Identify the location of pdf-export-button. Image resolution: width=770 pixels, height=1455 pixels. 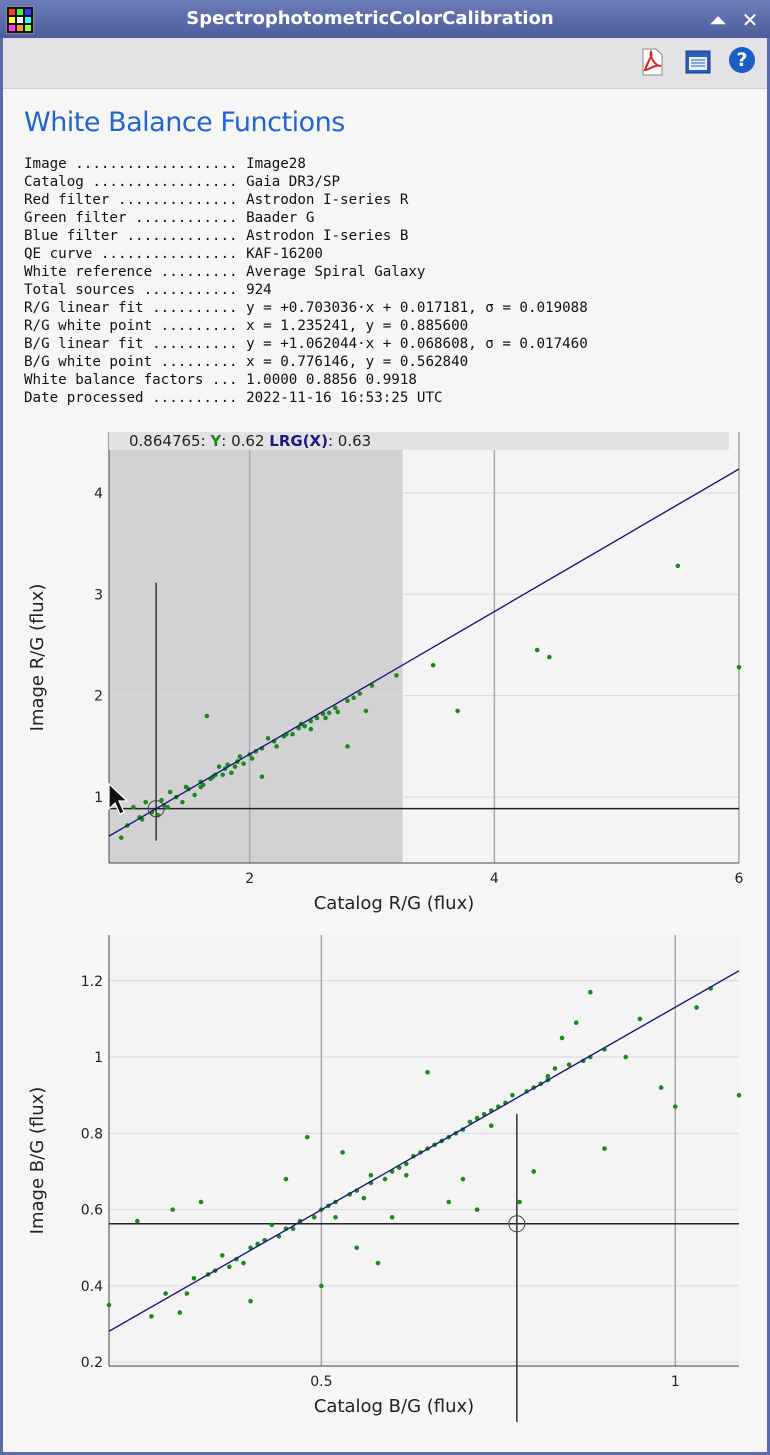
(652, 62).